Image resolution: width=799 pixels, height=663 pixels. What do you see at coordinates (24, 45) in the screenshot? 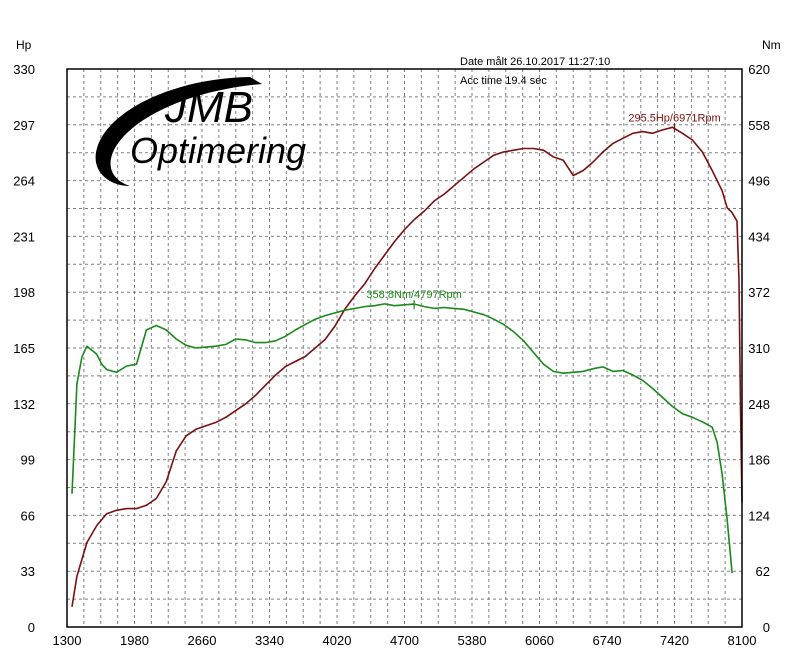
I see `left-axis-unit: Hp` at bounding box center [24, 45].